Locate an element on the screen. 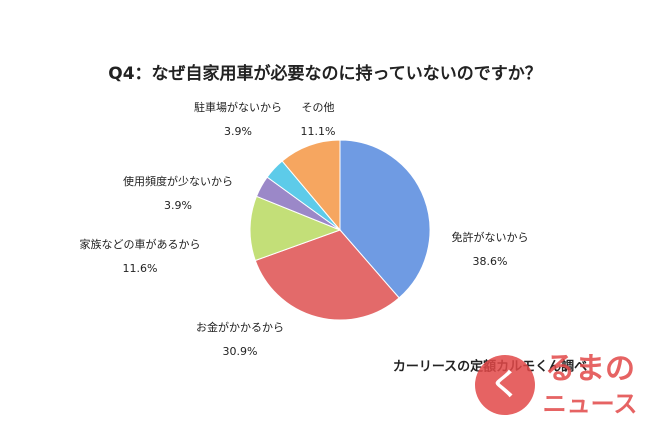 This screenshot has height=437, width=650. value-label: 30.9% is located at coordinates (240, 351).